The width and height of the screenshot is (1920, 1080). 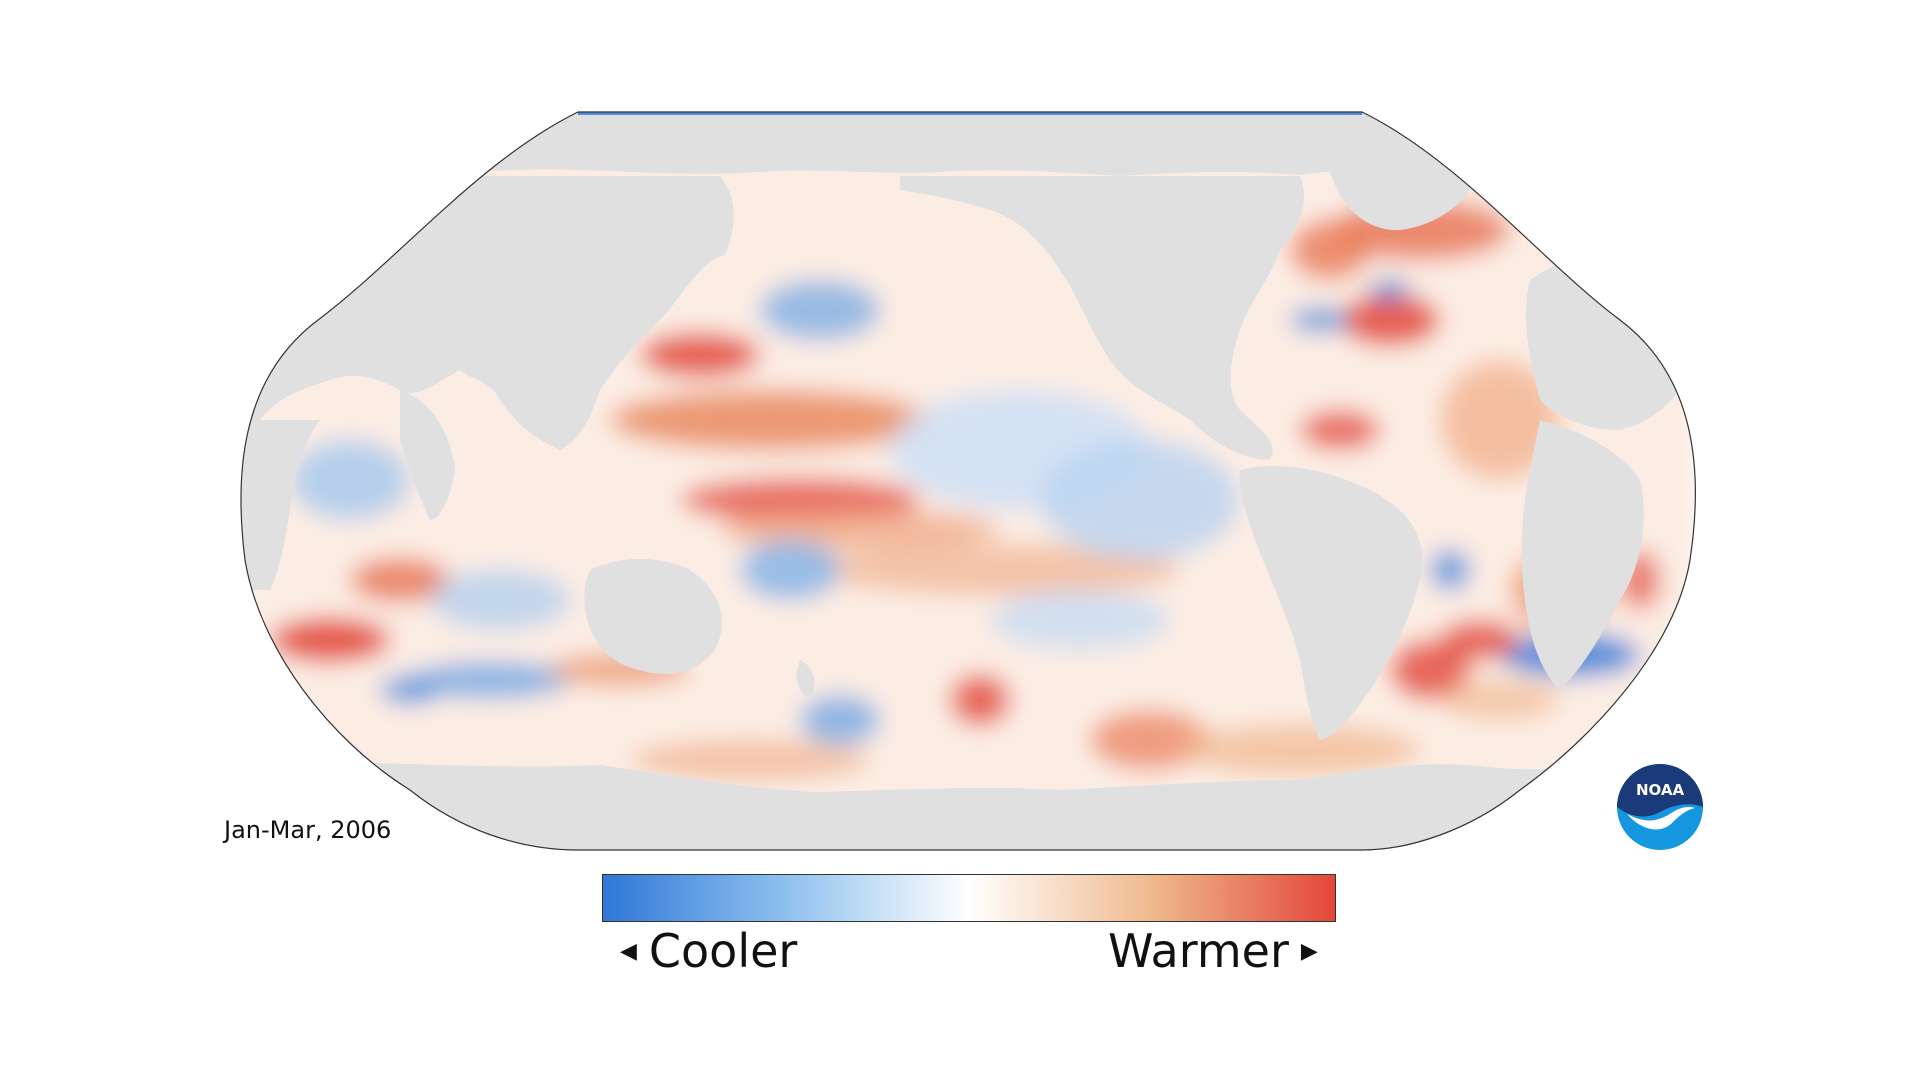 I want to click on noaa-logo: NOAA, so click(x=1660, y=807).